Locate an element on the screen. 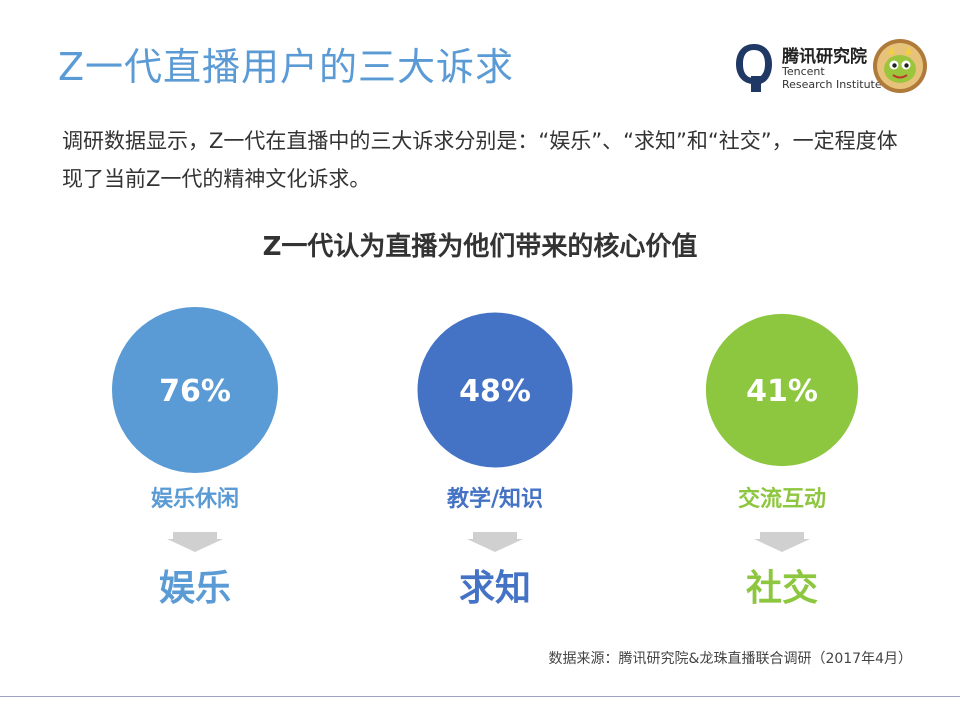 The width and height of the screenshot is (960, 720). bubble-value-label: 41% is located at coordinates (782, 391).